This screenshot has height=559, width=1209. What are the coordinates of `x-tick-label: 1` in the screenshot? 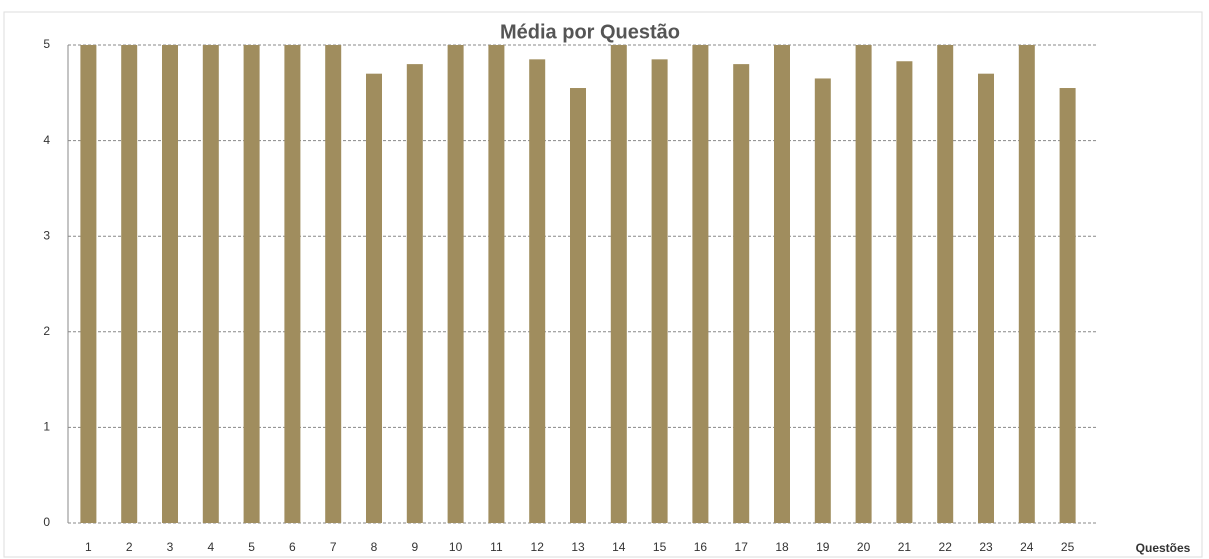 It's located at (88, 547).